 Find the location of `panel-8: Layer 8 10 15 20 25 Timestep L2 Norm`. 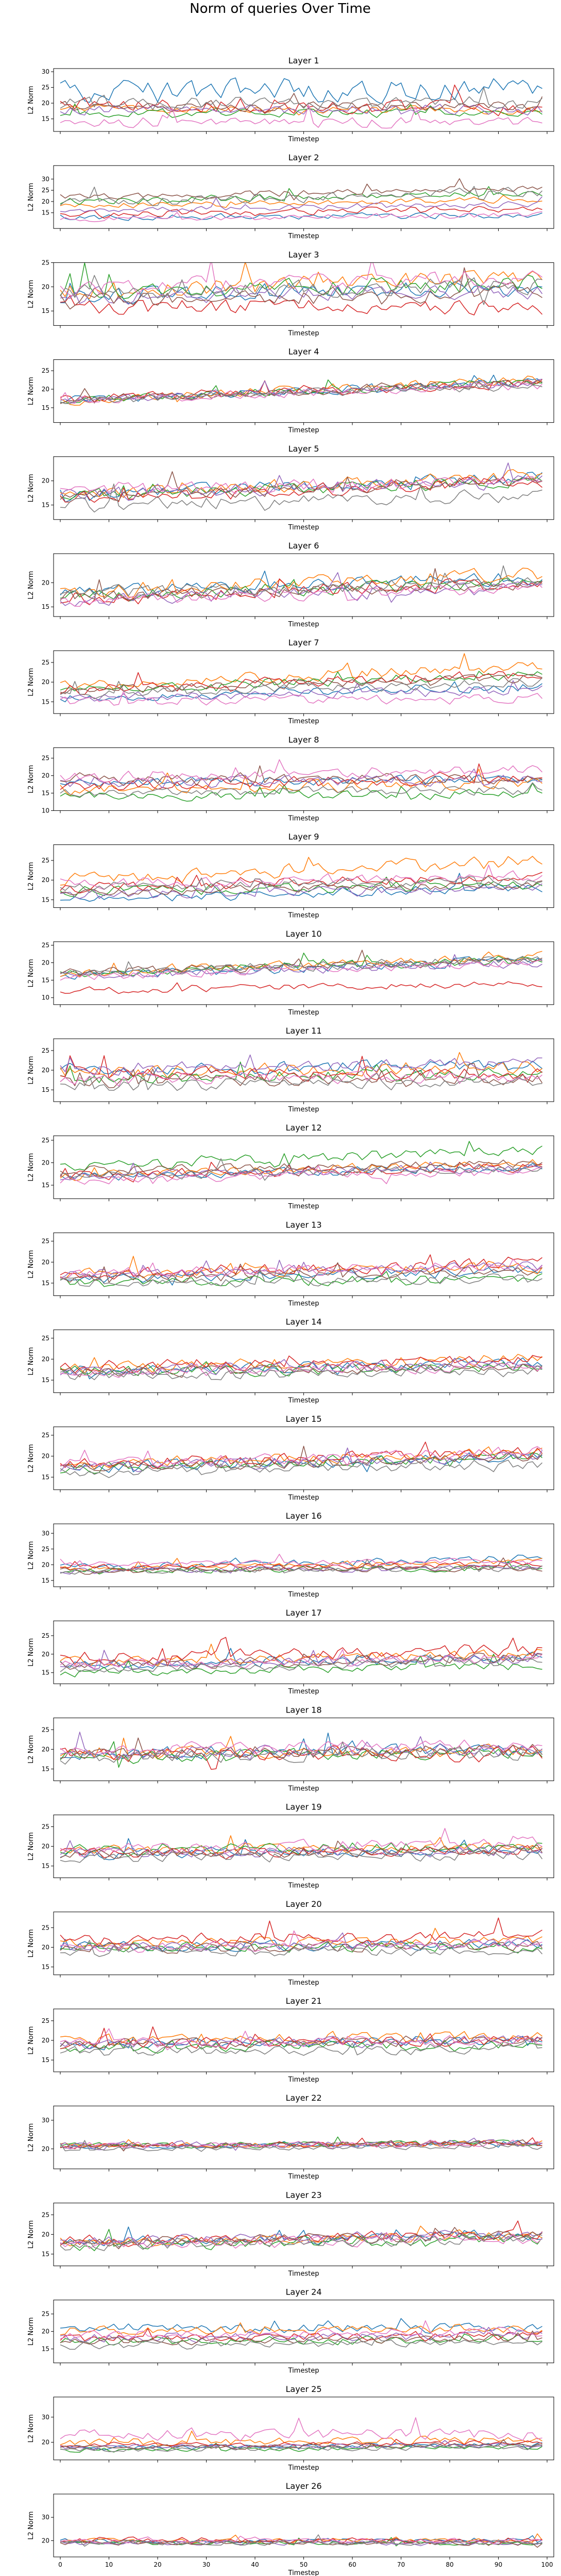

panel-8: Layer 8 10 15 20 25 Timestep L2 Norm is located at coordinates (290, 778).